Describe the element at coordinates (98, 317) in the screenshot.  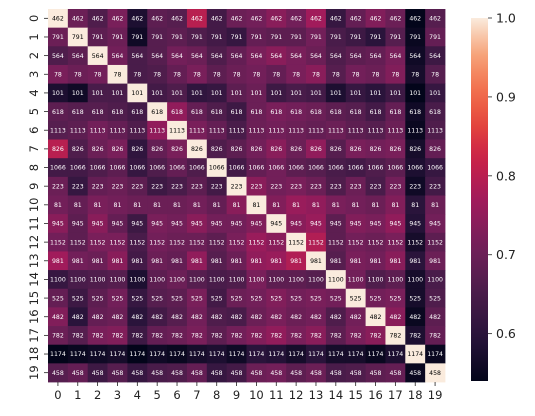
I see `cell-label-r16-c2: 482` at that location.